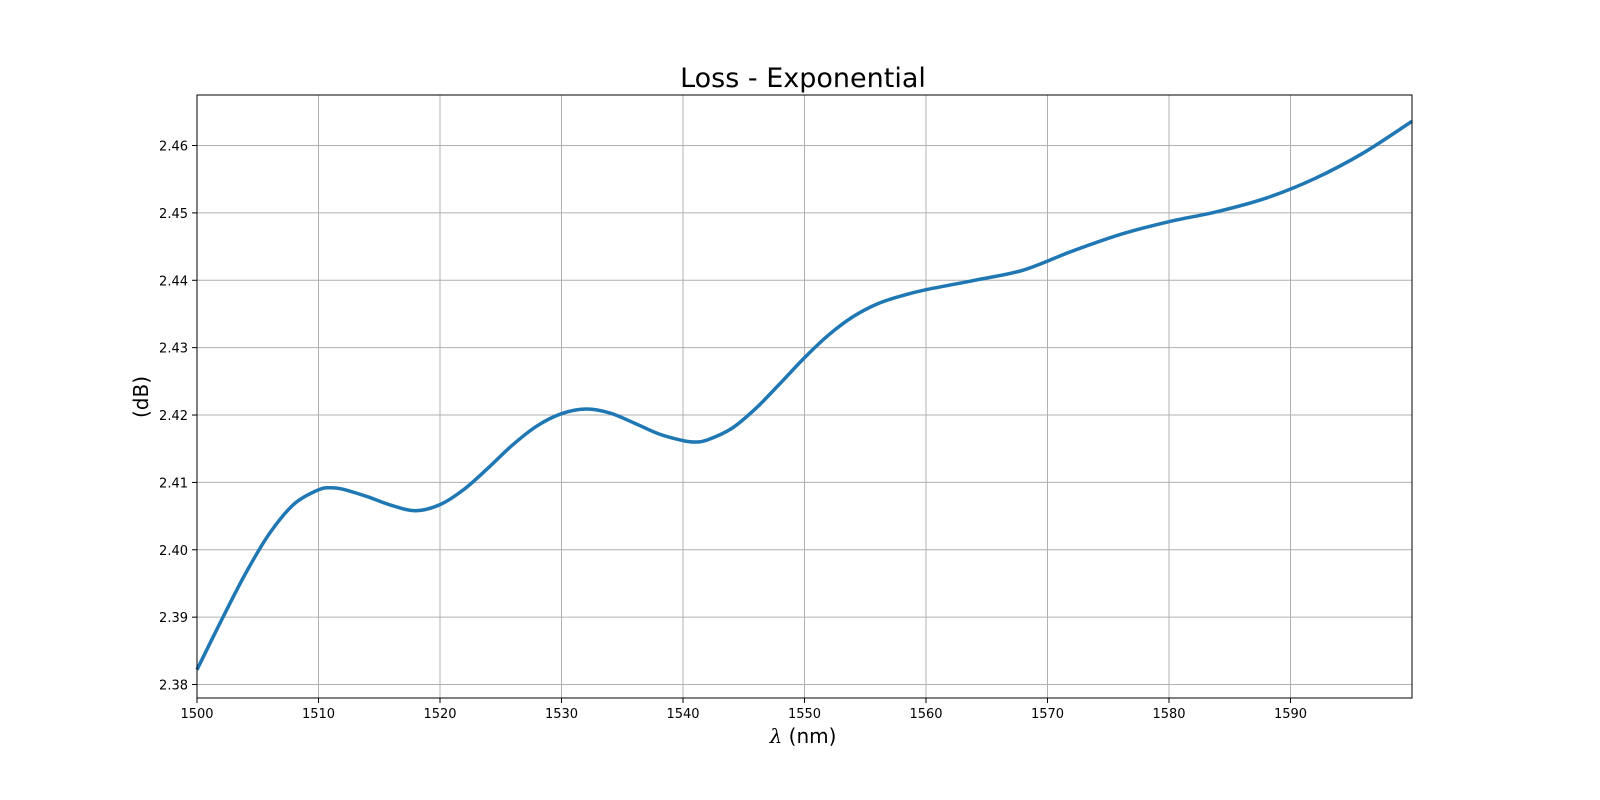 The width and height of the screenshot is (1600, 800). What do you see at coordinates (173, 618) in the screenshot?
I see `y-tick-label: 2.39` at bounding box center [173, 618].